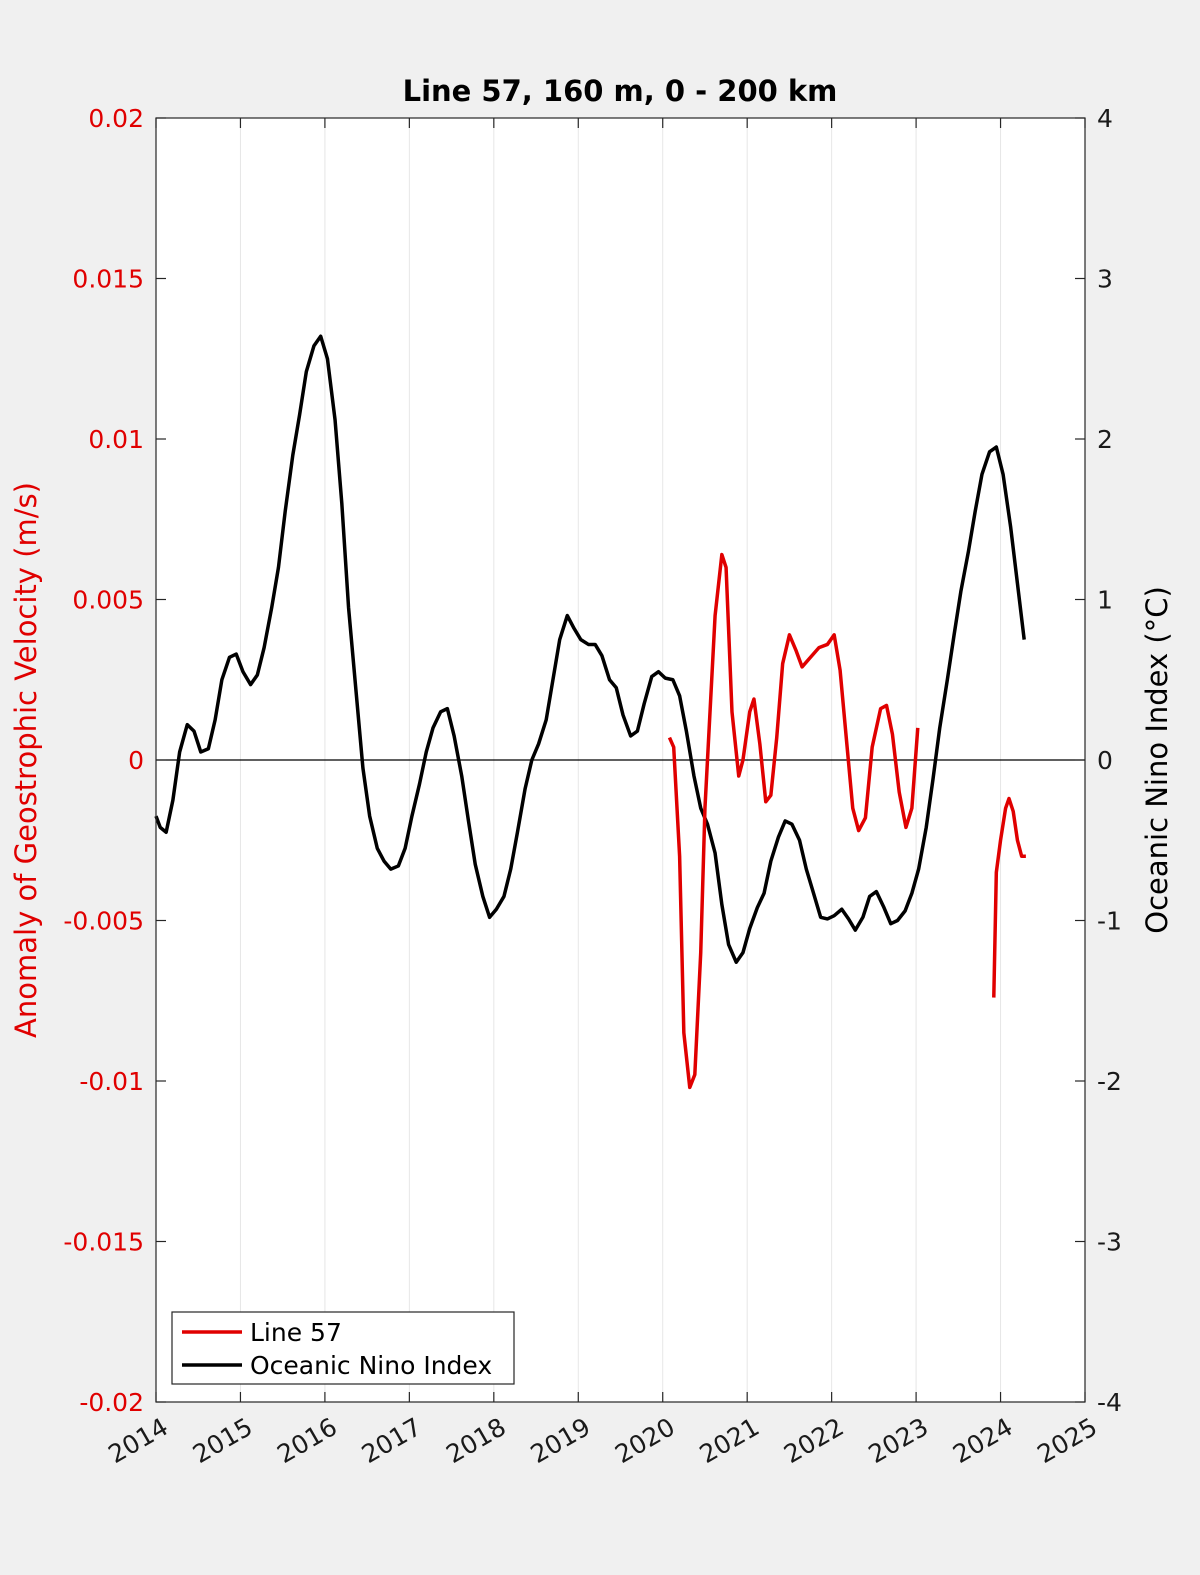  What do you see at coordinates (814, 1440) in the screenshot?
I see `x-tick-label: 2022` at bounding box center [814, 1440].